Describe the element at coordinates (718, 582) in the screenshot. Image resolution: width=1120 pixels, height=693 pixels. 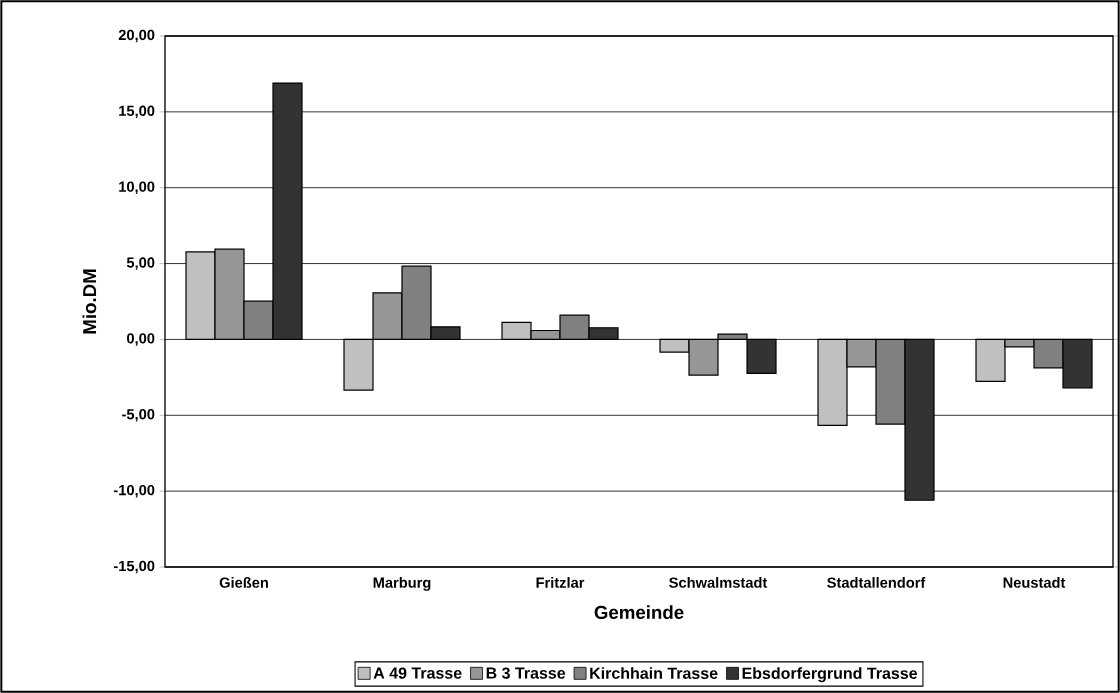
I see `x-tick-label: Schwalmstadt` at that location.